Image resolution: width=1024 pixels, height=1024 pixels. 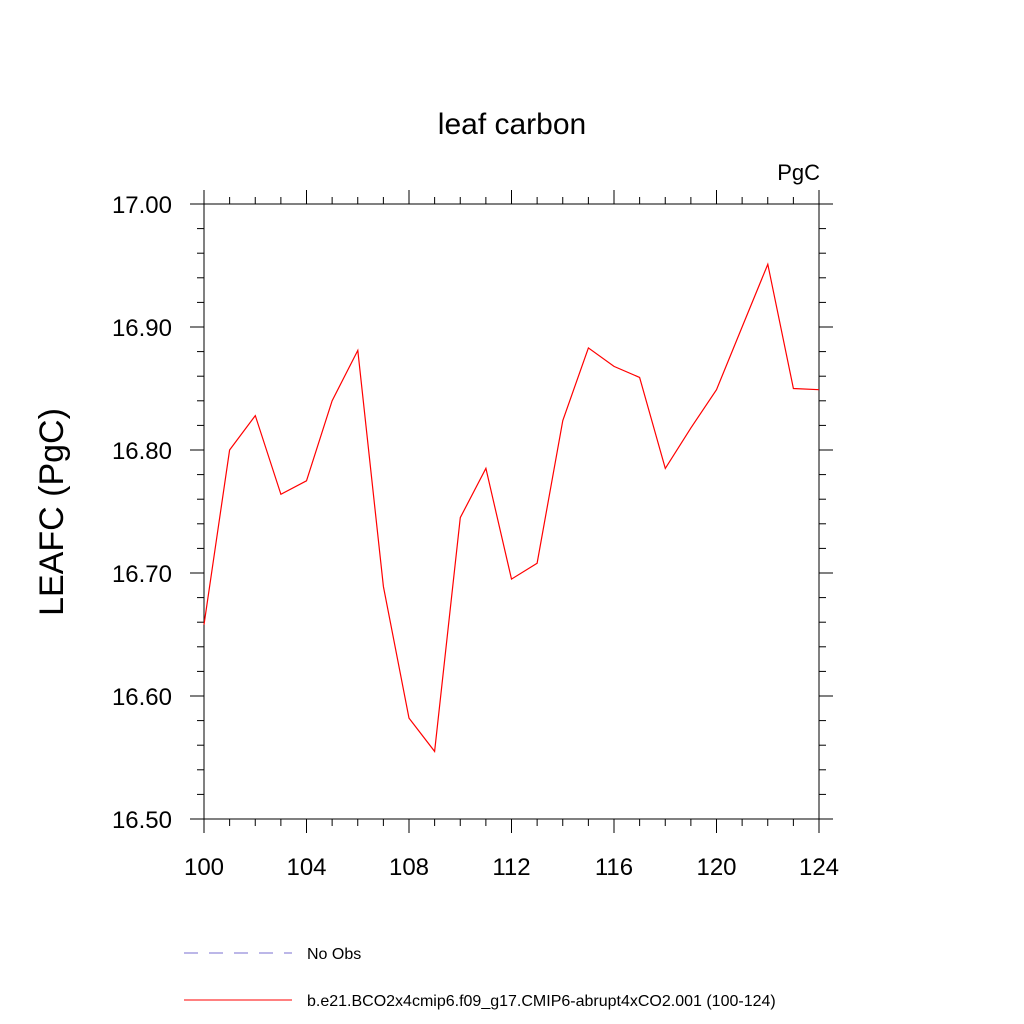 I want to click on legend-label-no-obs: No Obs, so click(x=334, y=954).